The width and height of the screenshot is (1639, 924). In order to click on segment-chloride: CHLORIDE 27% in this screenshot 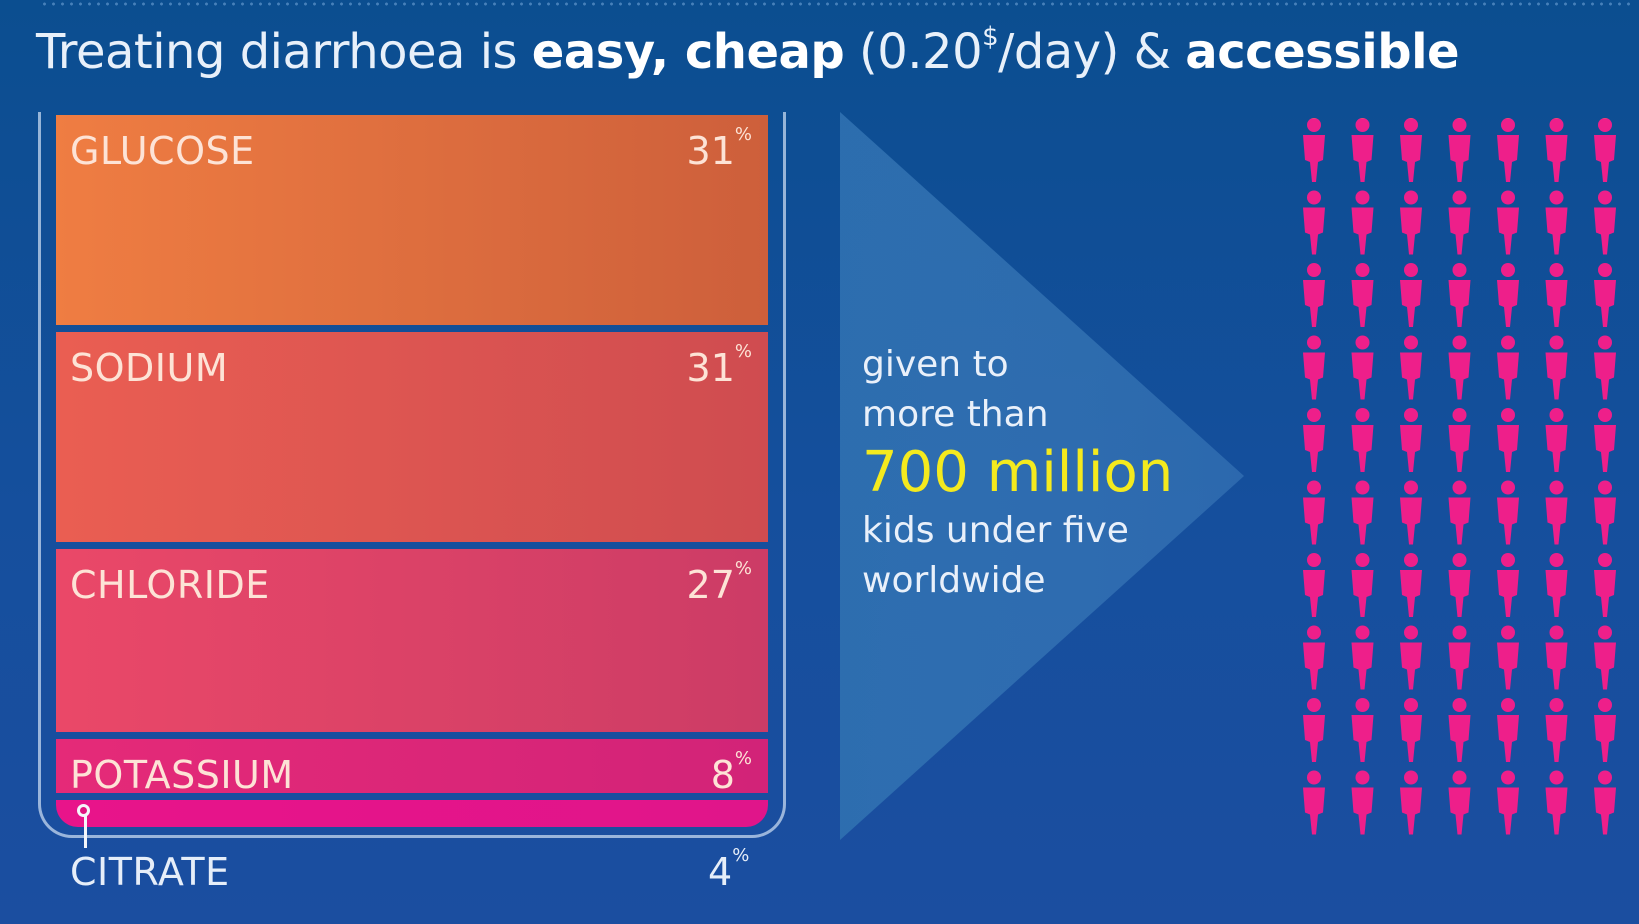, I will do `click(412, 640)`.